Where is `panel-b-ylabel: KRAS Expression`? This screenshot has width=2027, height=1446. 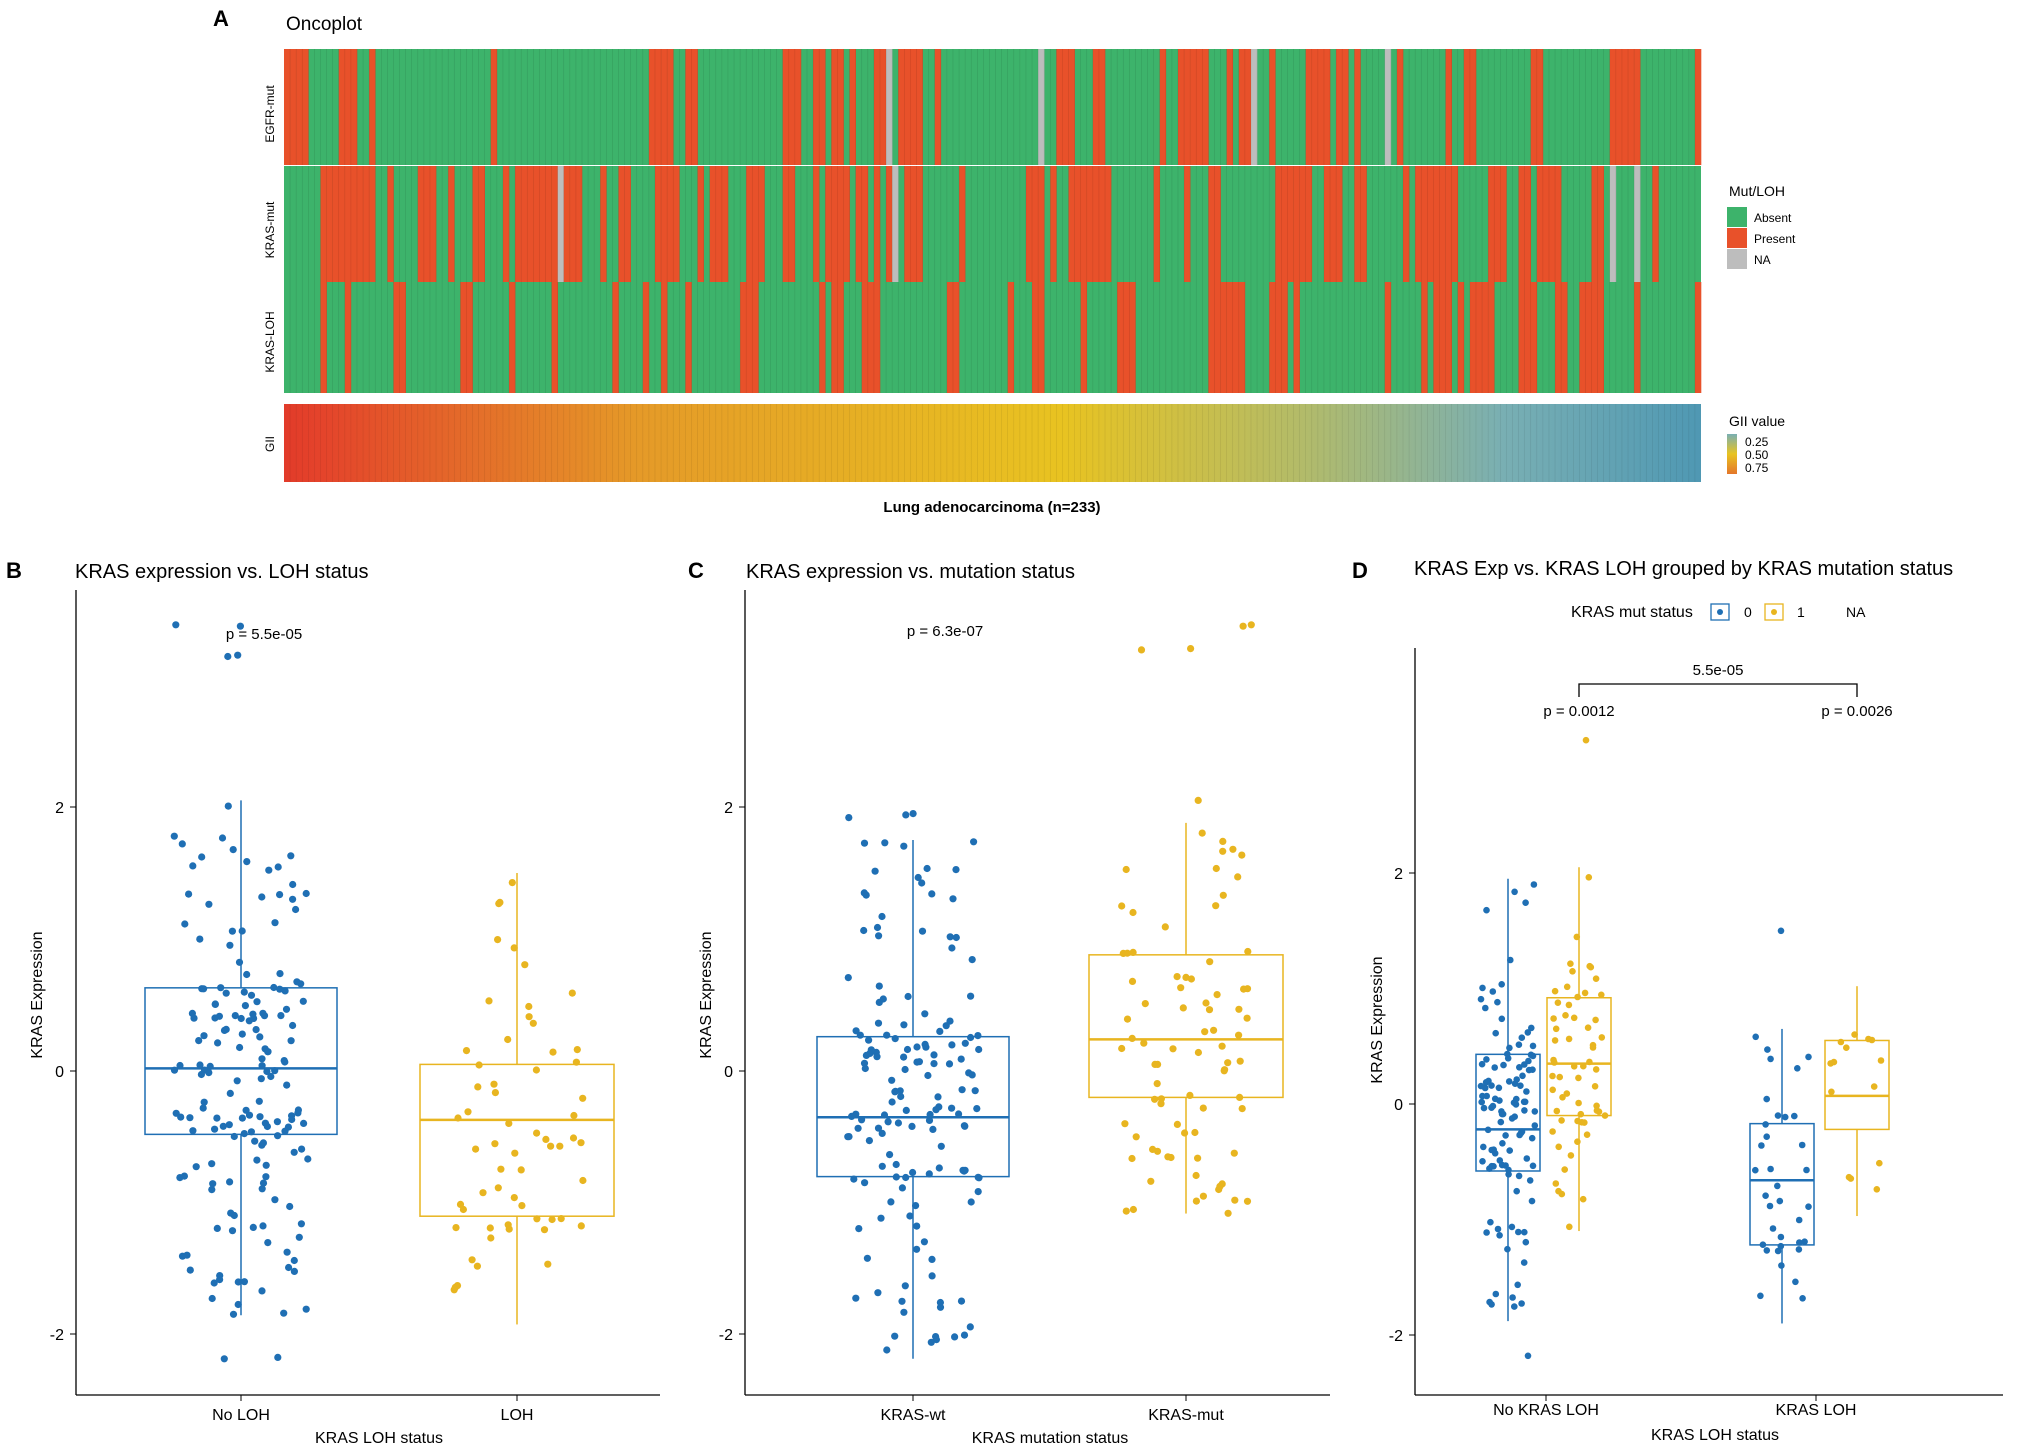 panel-b-ylabel: KRAS Expression is located at coordinates (37, 994).